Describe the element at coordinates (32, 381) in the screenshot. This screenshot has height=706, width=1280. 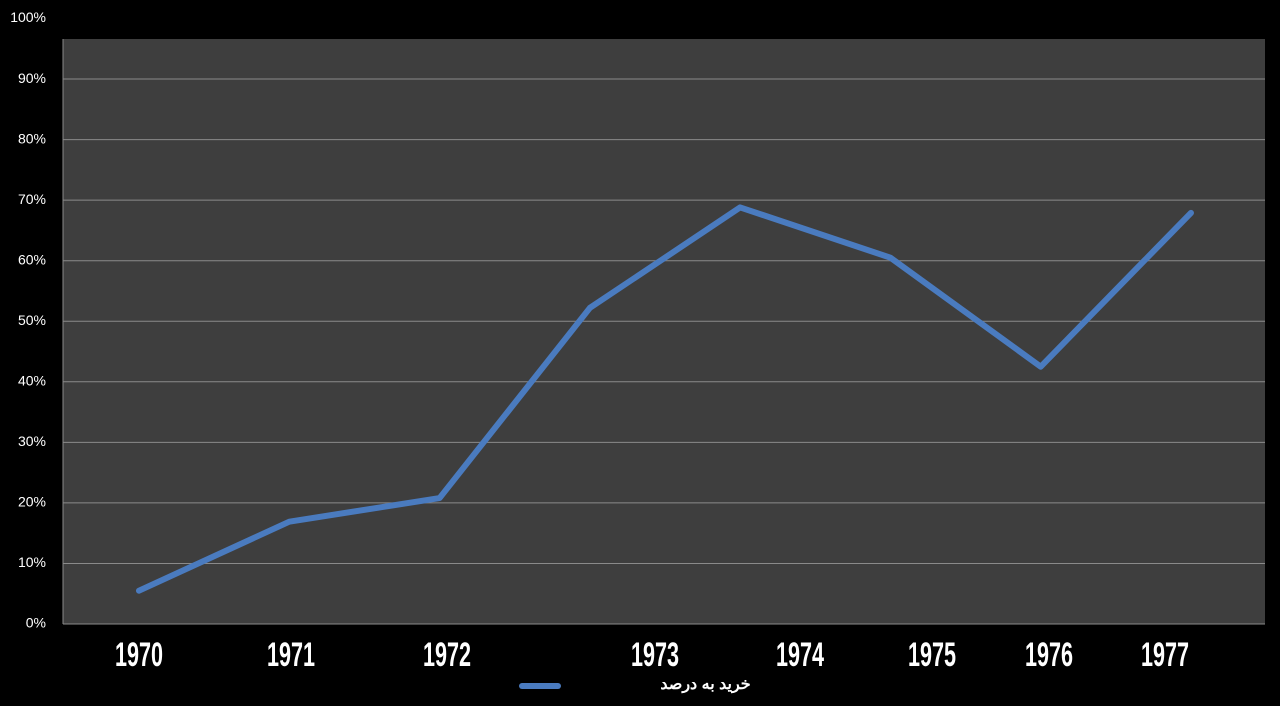
I see `y-tick-label: 40%` at that location.